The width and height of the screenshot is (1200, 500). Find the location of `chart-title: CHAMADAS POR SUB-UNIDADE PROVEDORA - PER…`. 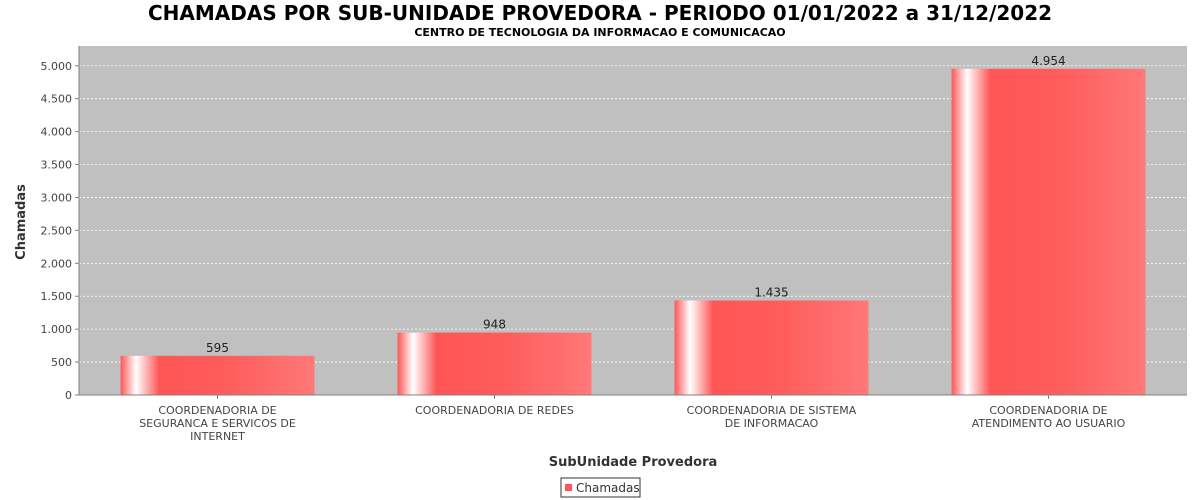

chart-title: CHAMADAS POR SUB-UNIDADE PROVEDORA - PER… is located at coordinates (600, 13).